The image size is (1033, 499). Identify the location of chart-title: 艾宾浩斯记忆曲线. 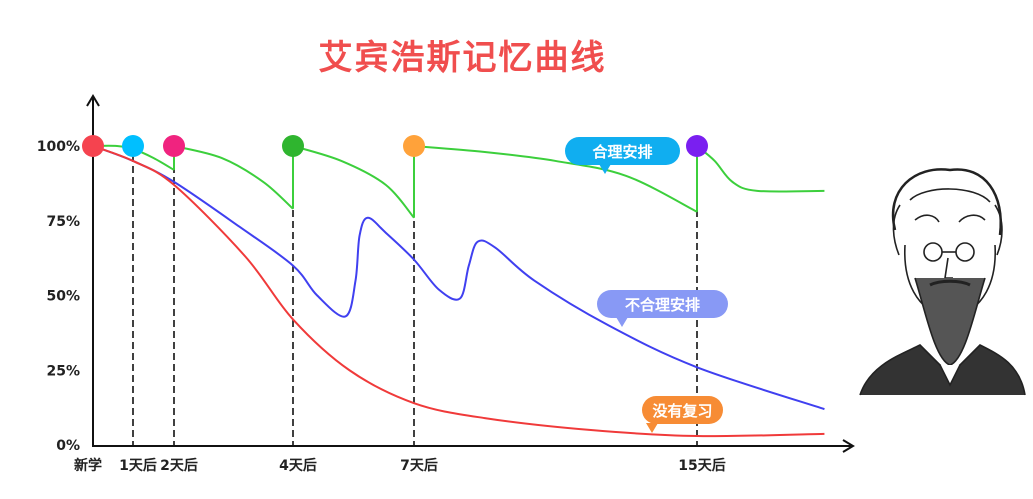
(462, 58).